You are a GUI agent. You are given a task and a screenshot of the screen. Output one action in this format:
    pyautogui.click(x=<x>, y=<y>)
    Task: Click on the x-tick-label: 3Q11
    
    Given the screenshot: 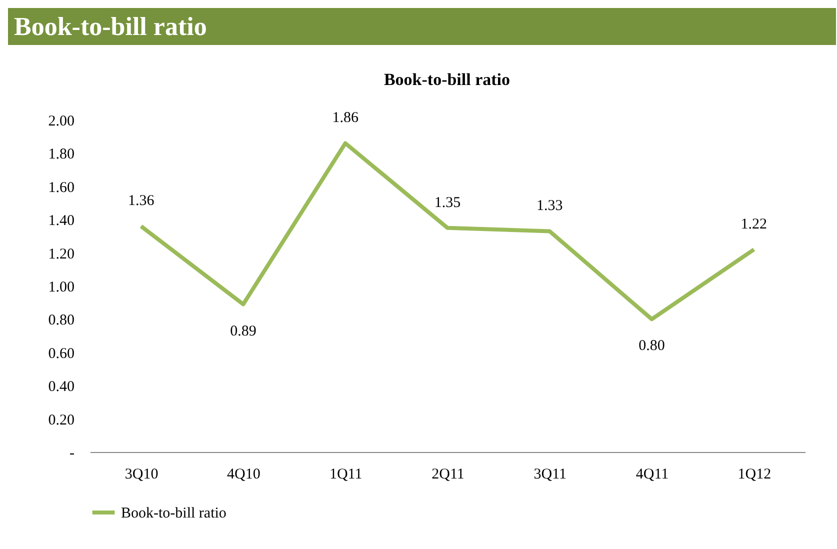 What is the action you would take?
    pyautogui.click(x=550, y=474)
    